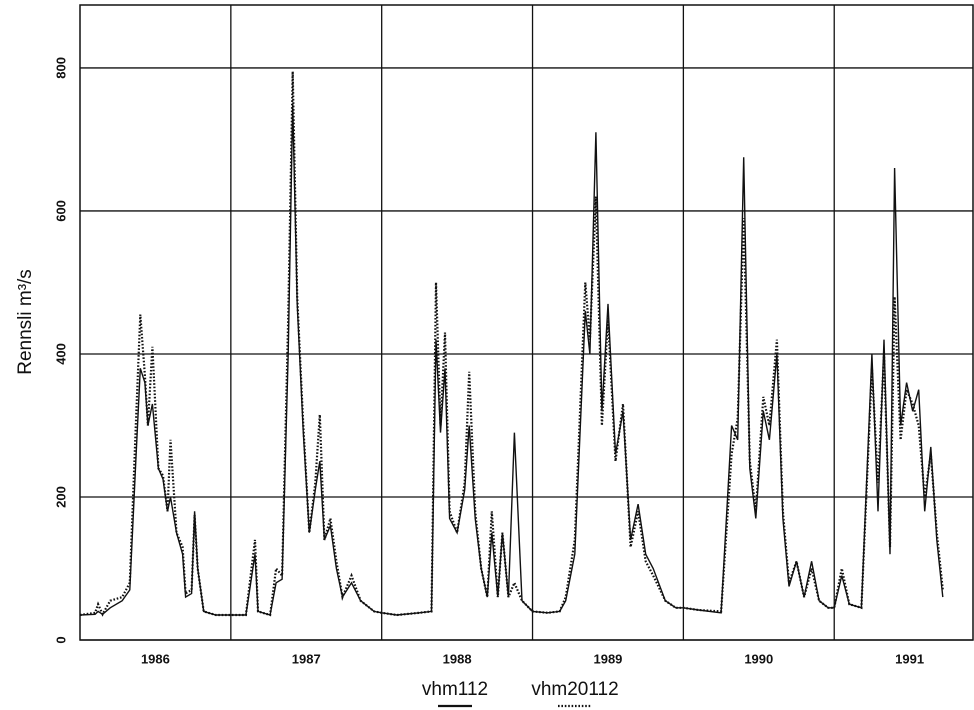  Describe the element at coordinates (60, 639) in the screenshot. I see `y-tick-label: 0` at that location.